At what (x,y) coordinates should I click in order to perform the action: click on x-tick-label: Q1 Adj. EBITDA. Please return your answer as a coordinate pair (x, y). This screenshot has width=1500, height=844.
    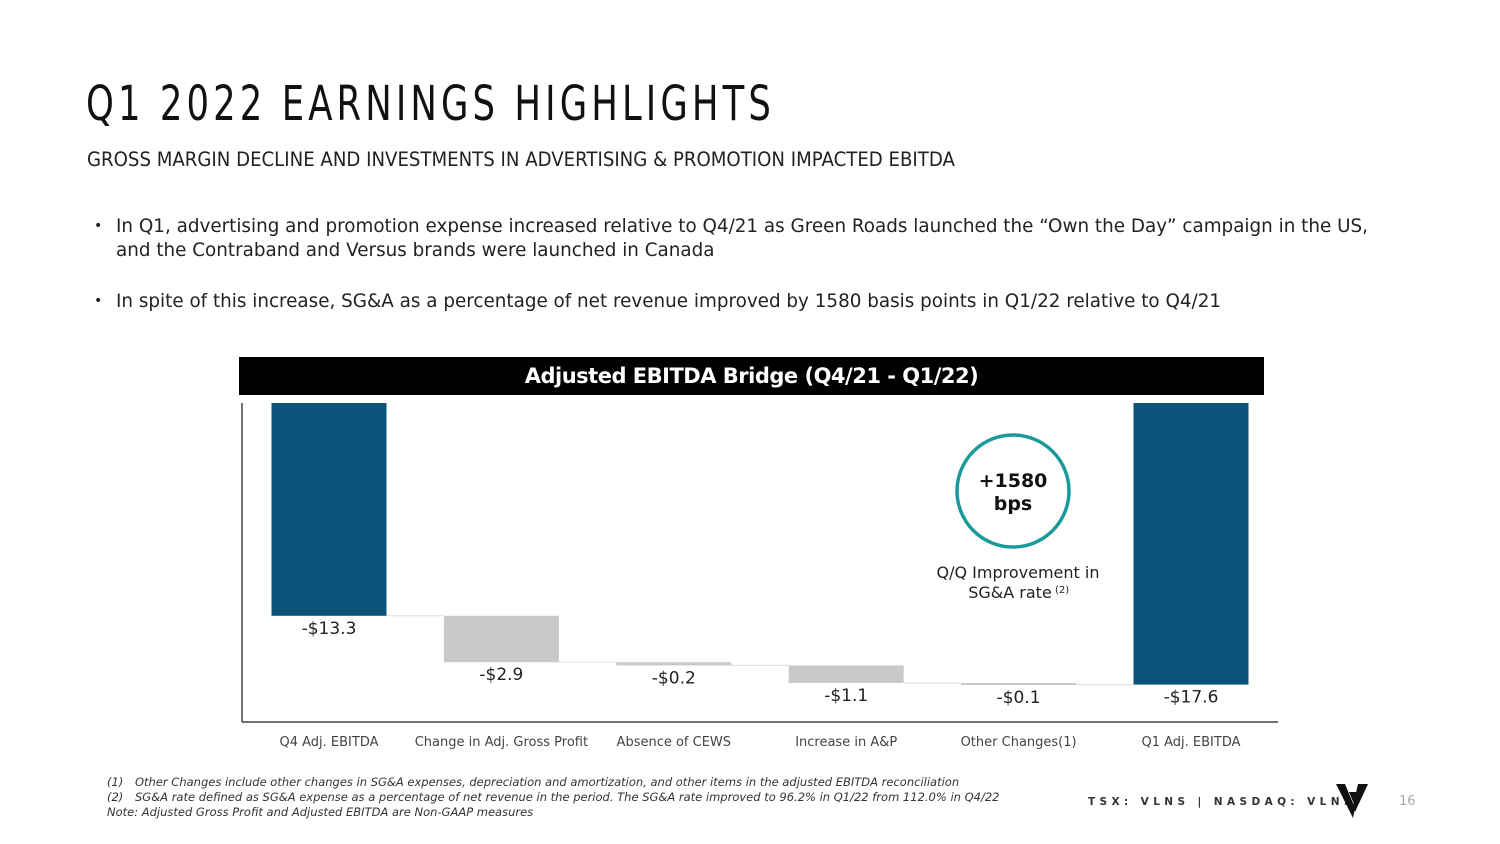
    Looking at the image, I should click on (1190, 742).